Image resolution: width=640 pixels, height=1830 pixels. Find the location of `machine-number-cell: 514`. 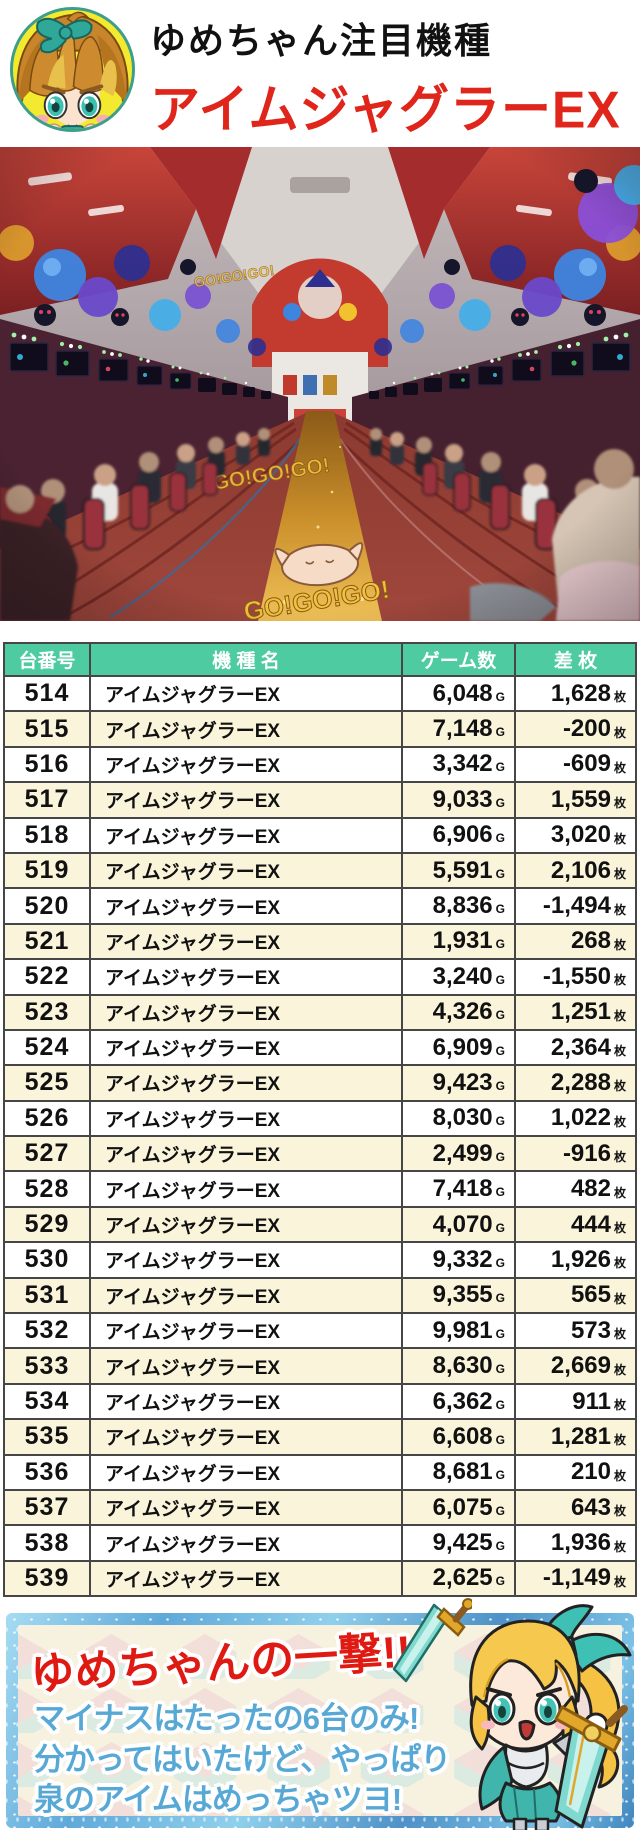

machine-number-cell: 514 is located at coordinates (47, 693).